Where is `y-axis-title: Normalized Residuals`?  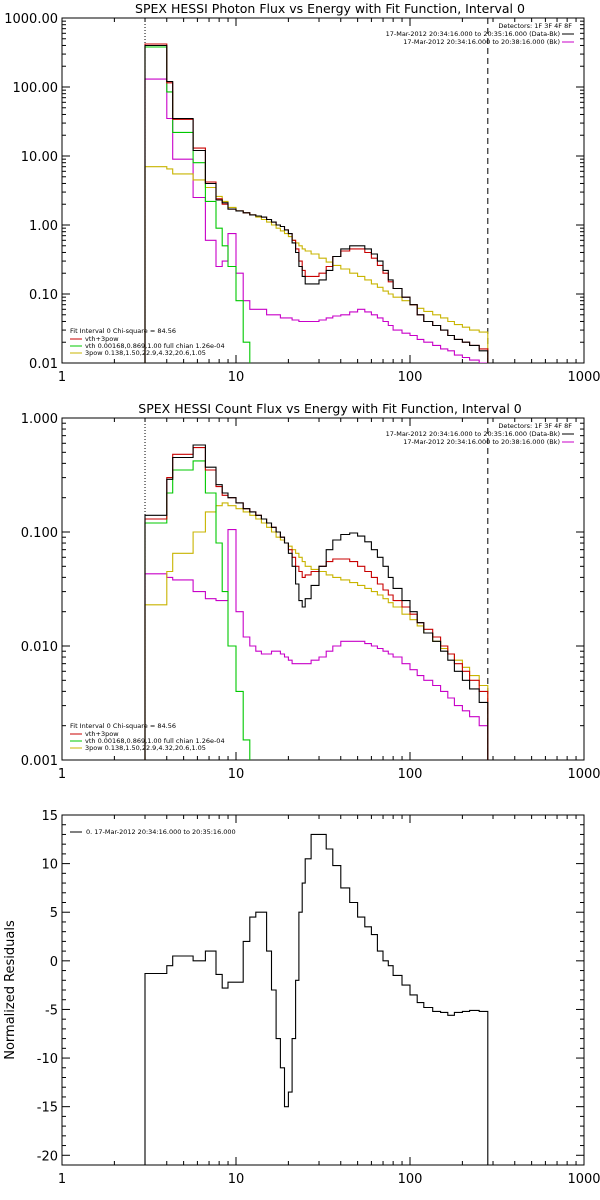 y-axis-title: Normalized Residuals is located at coordinates (10, 990).